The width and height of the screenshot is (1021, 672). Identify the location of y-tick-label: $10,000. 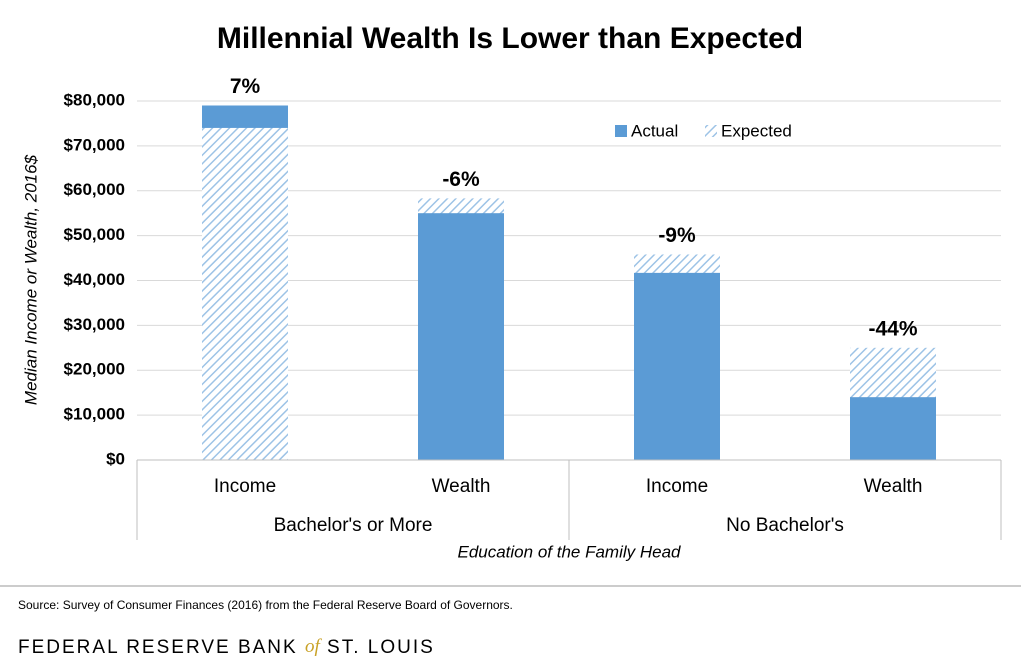
(94, 414).